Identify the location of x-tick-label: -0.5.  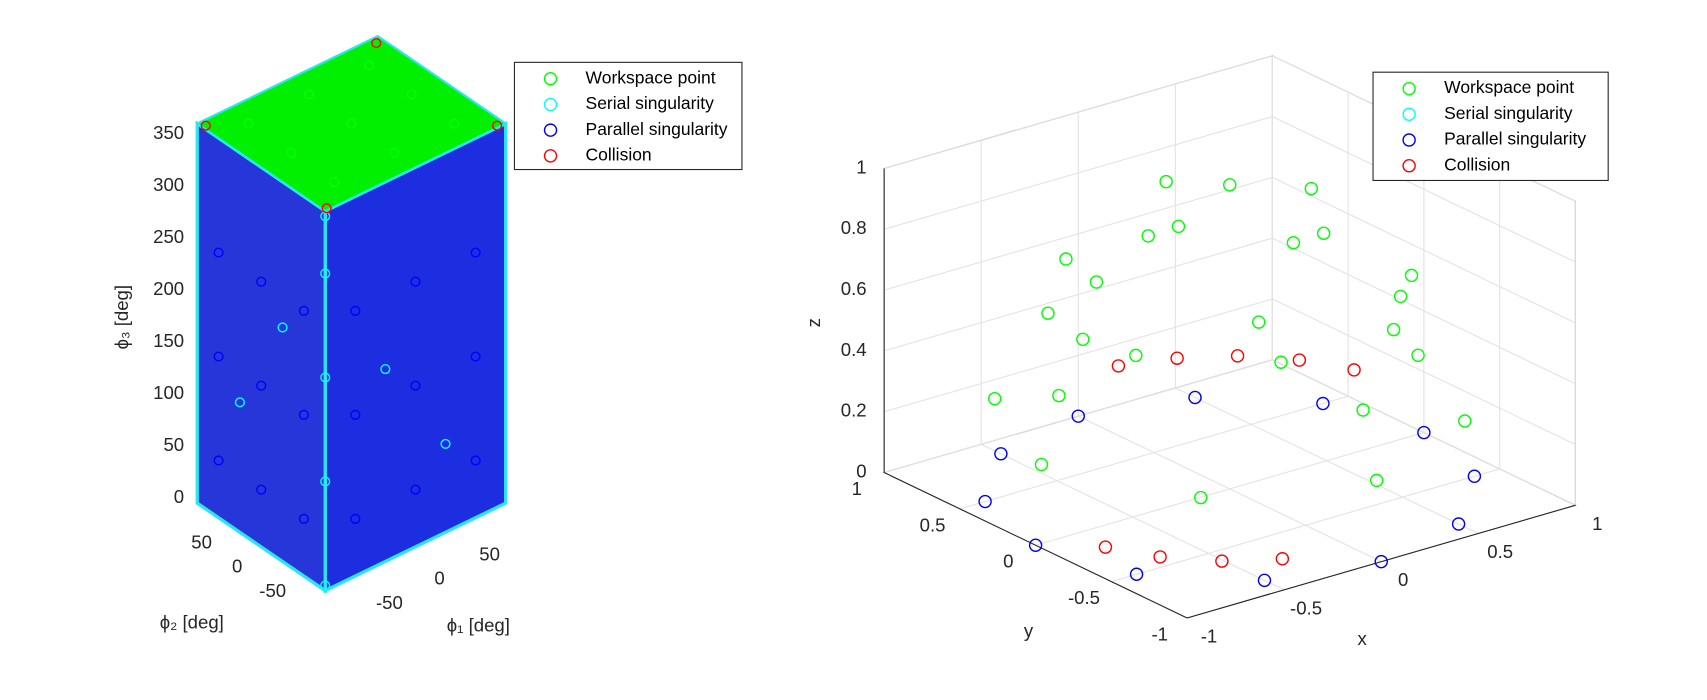
(1306, 607).